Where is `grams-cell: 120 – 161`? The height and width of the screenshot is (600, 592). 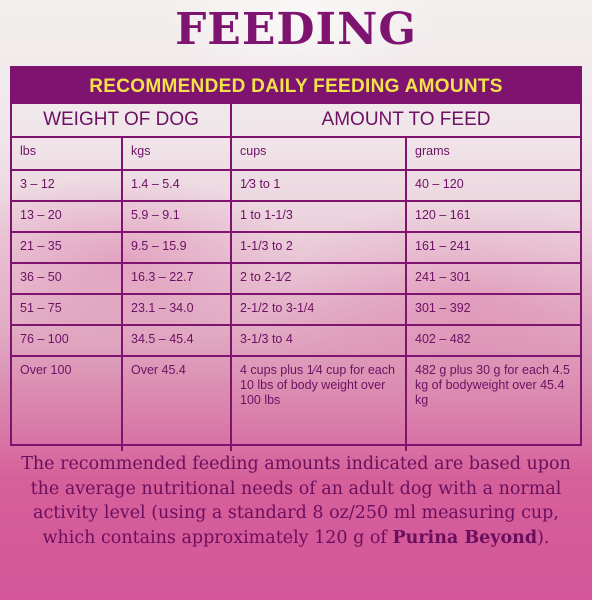 grams-cell: 120 – 161 is located at coordinates (492, 216).